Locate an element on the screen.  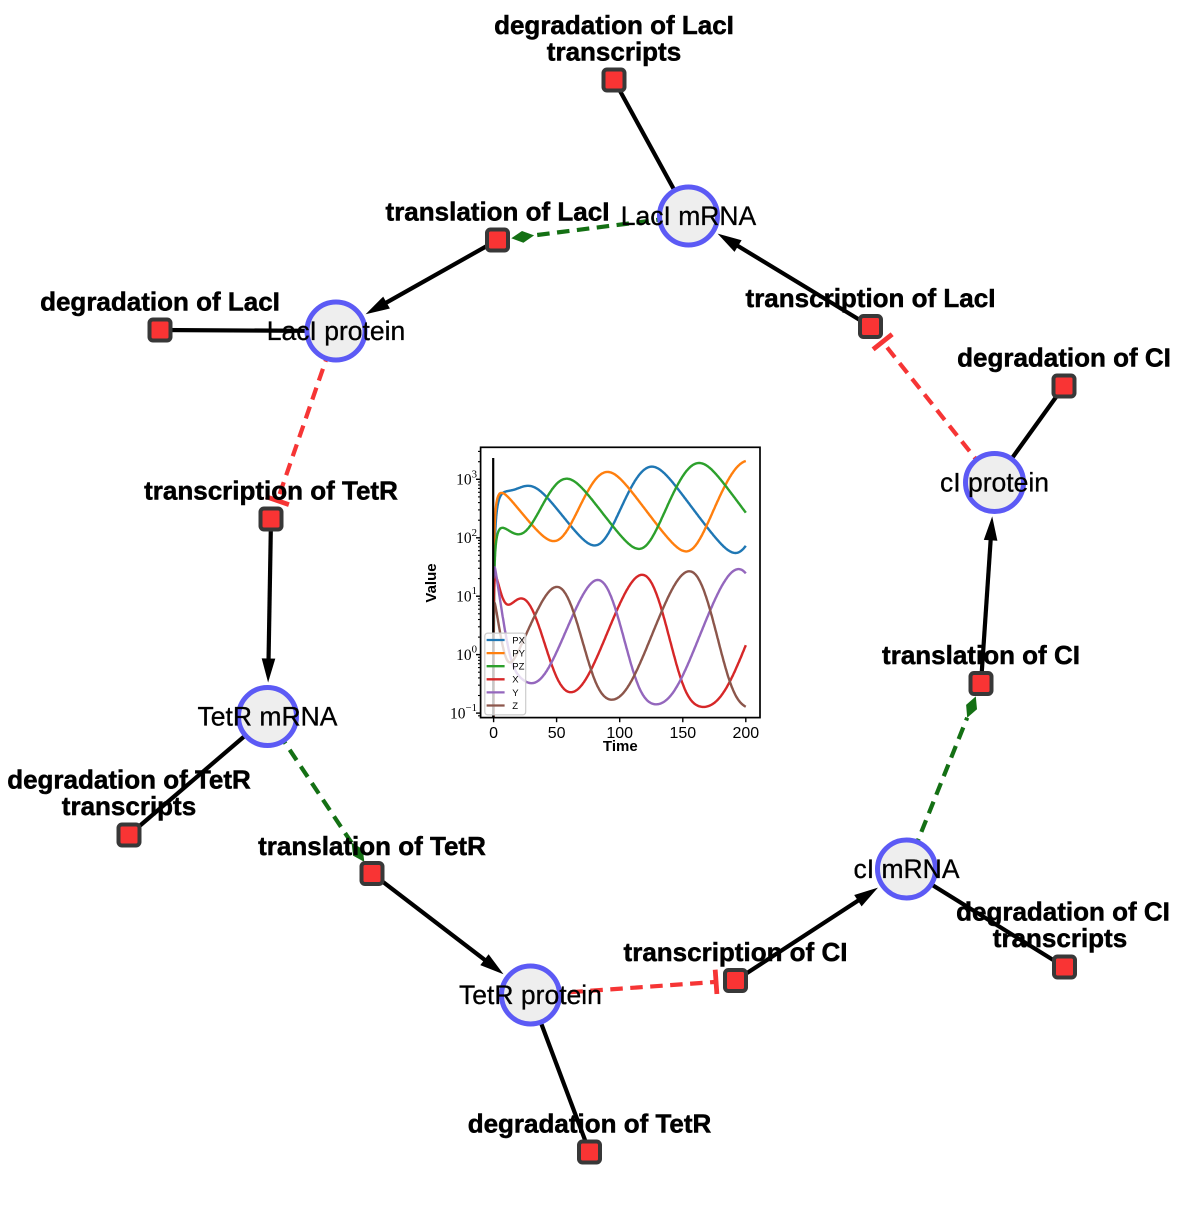
svg-text: transcription of TetR is located at coordinates (271, 491).